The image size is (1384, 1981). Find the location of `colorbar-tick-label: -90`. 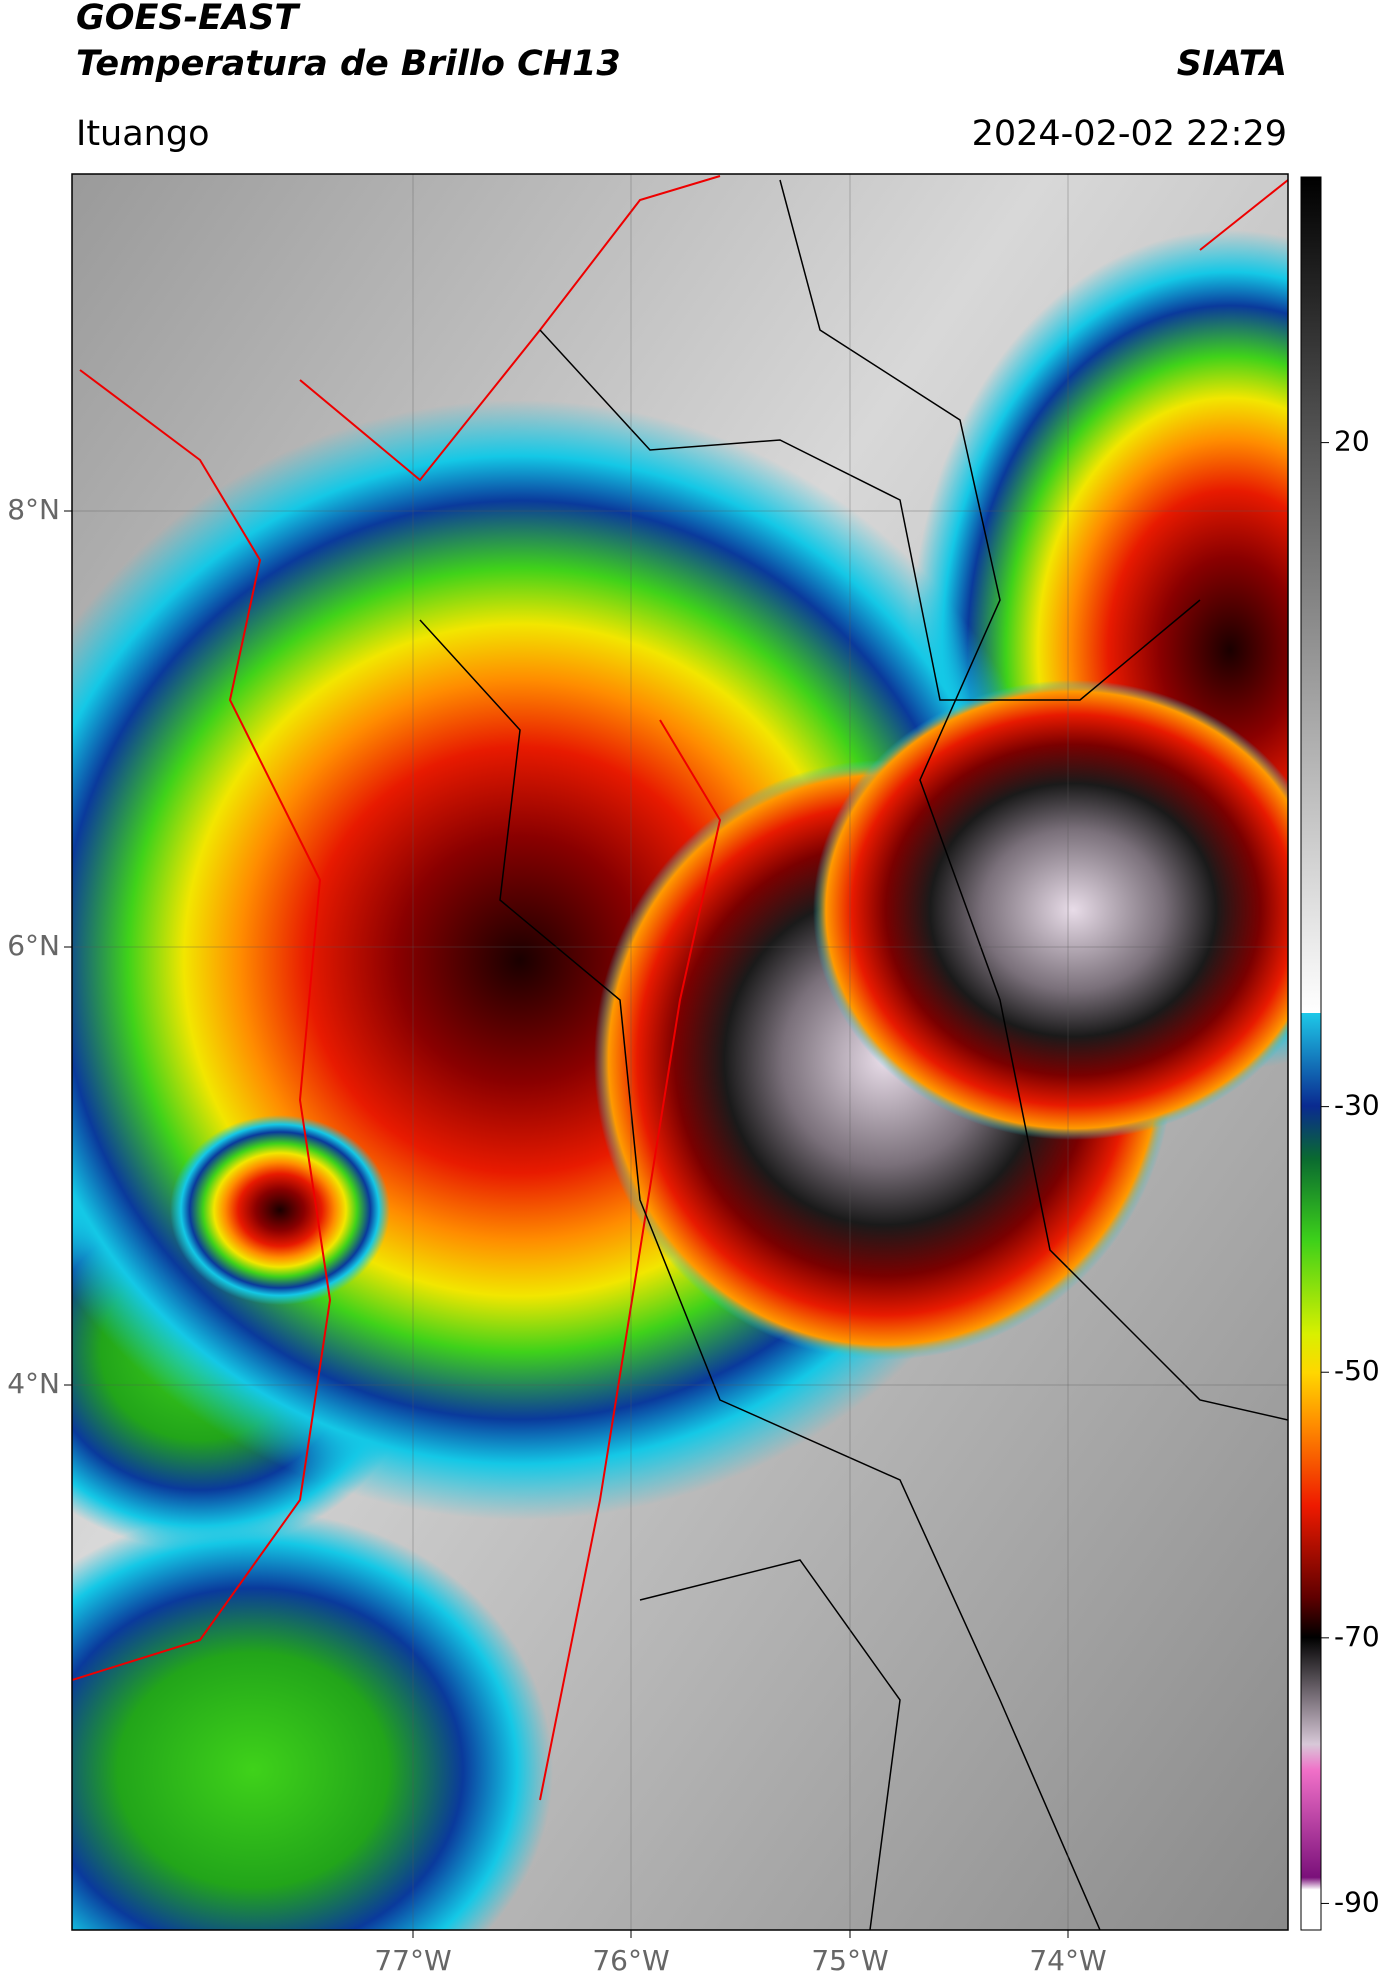

colorbar-tick-label: -90 is located at coordinates (1357, 1901).